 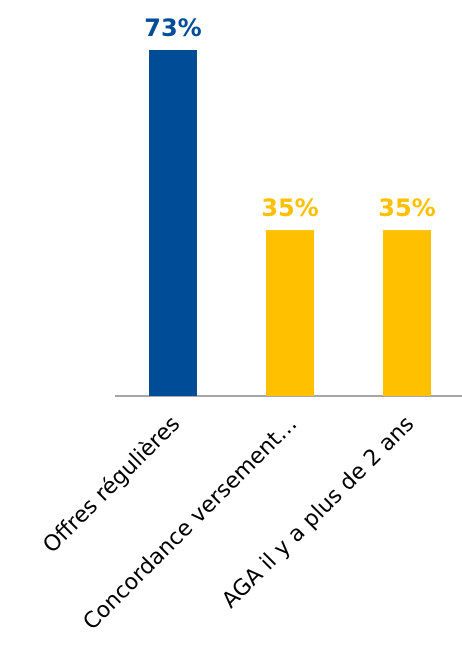 What do you see at coordinates (318, 513) in the screenshot?
I see `category-label-3: AGA il y a plus de 2 ans` at bounding box center [318, 513].